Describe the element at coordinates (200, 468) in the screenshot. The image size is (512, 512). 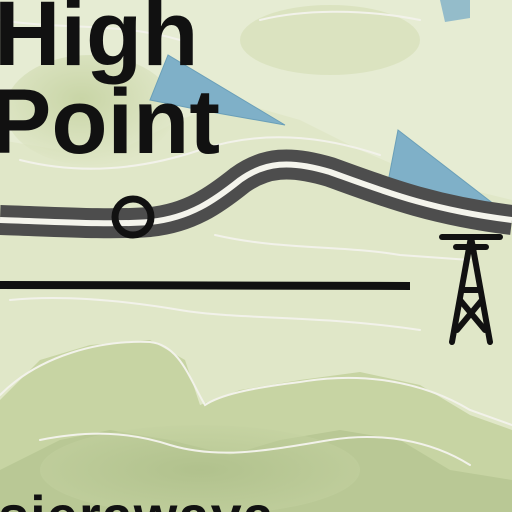
I see `valley-shading` at that location.